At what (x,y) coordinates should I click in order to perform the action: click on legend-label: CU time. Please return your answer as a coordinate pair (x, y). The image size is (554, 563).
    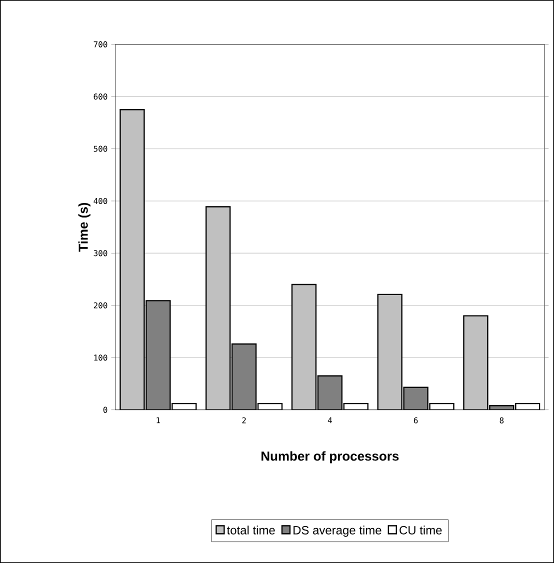
    Looking at the image, I should click on (421, 530).